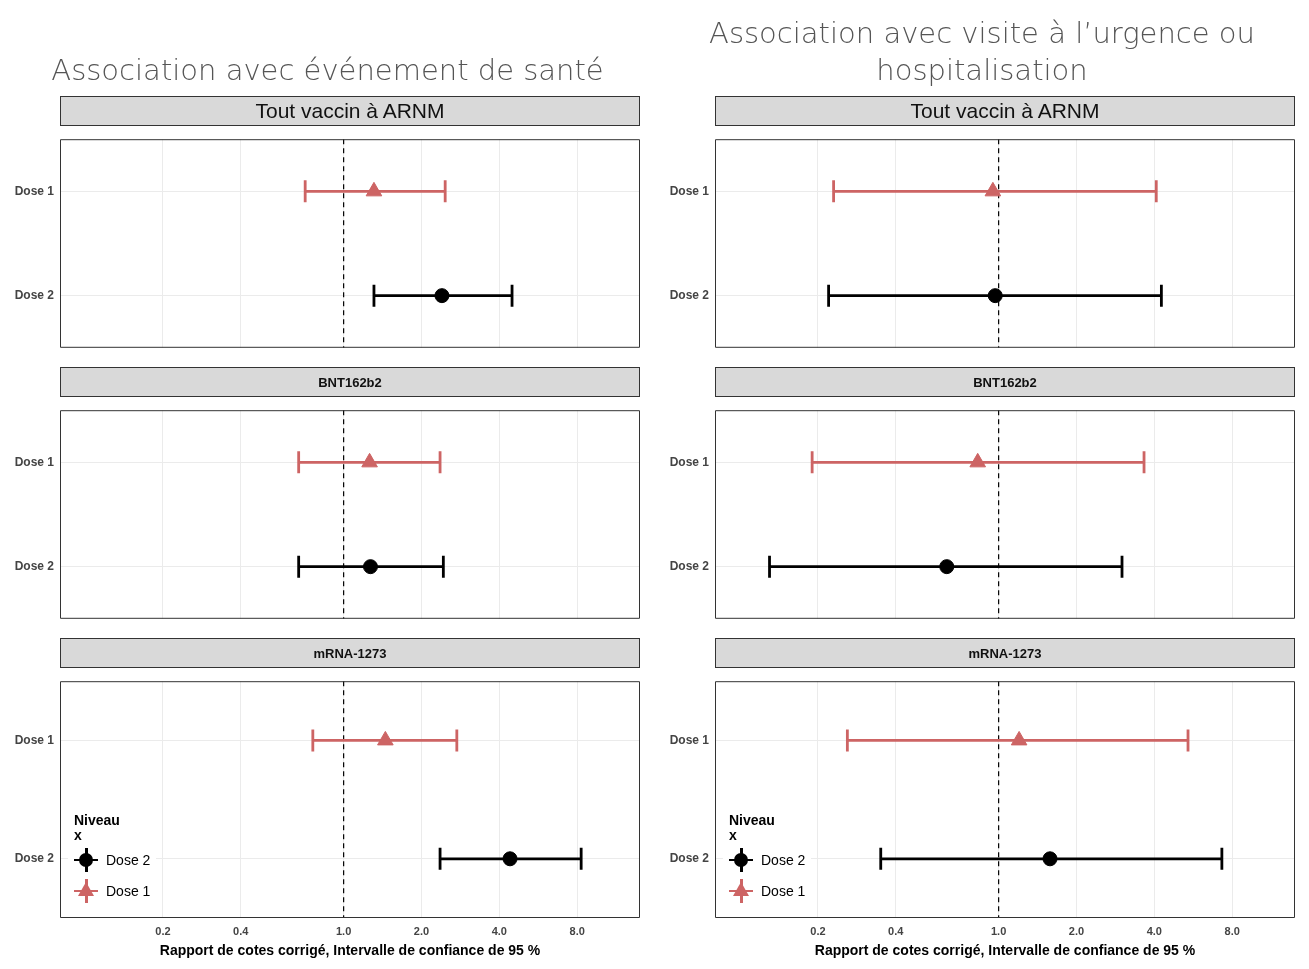 The width and height of the screenshot is (1309, 969). Describe the element at coordinates (982, 52) in the screenshot. I see `chart-title: Association avec visite à l’urgence ou hospitalisation` at that location.